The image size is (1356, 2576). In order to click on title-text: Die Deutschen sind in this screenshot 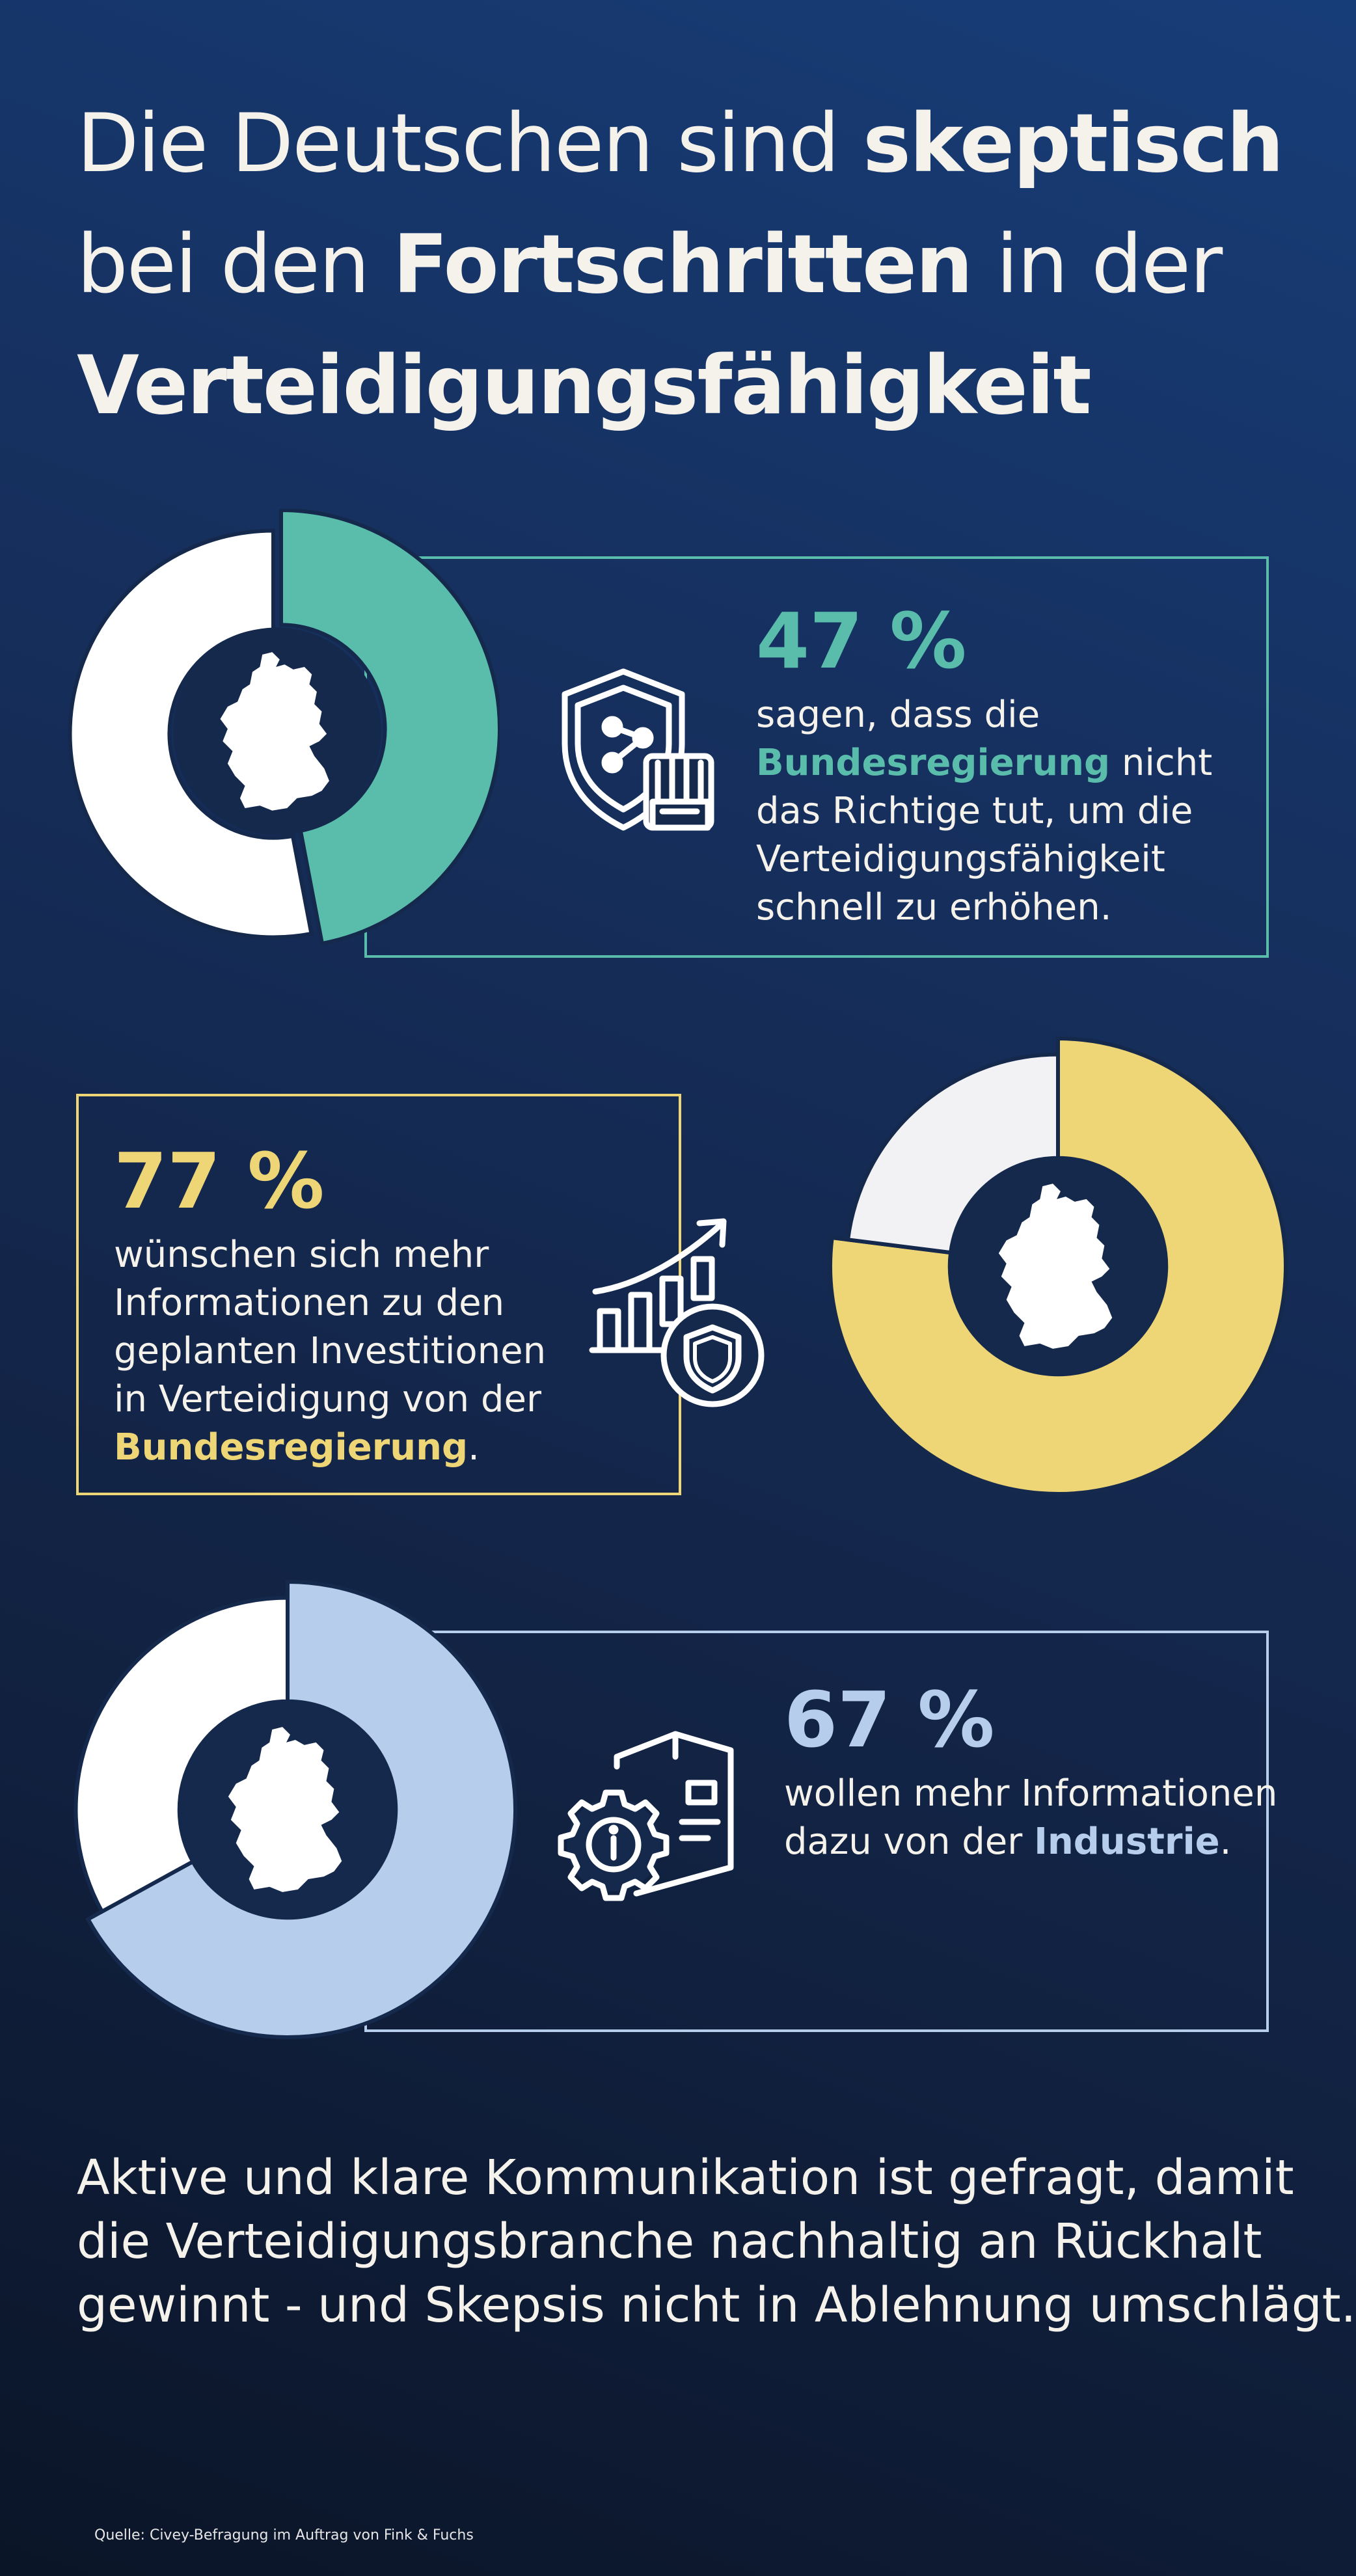, I will do `click(470, 144)`.